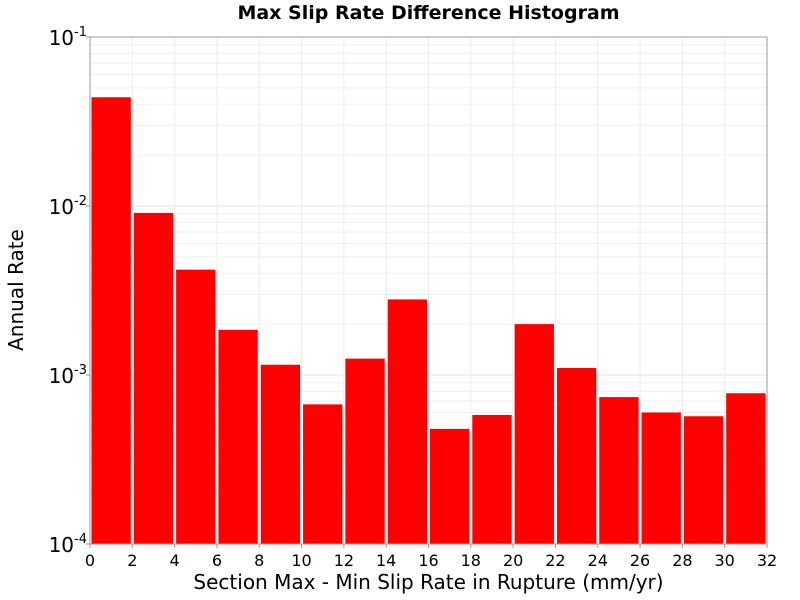  What do you see at coordinates (259, 560) in the screenshot?
I see `x-tick-label: 8` at bounding box center [259, 560].